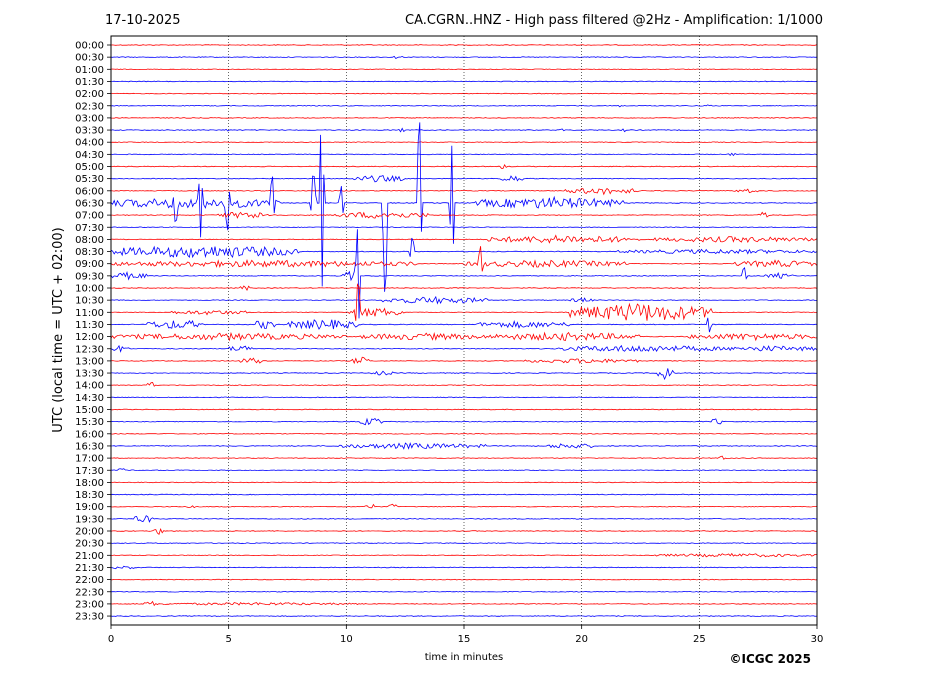  What do you see at coordinates (89, 289) in the screenshot?
I see `y-tick-label: 10:00` at bounding box center [89, 289].